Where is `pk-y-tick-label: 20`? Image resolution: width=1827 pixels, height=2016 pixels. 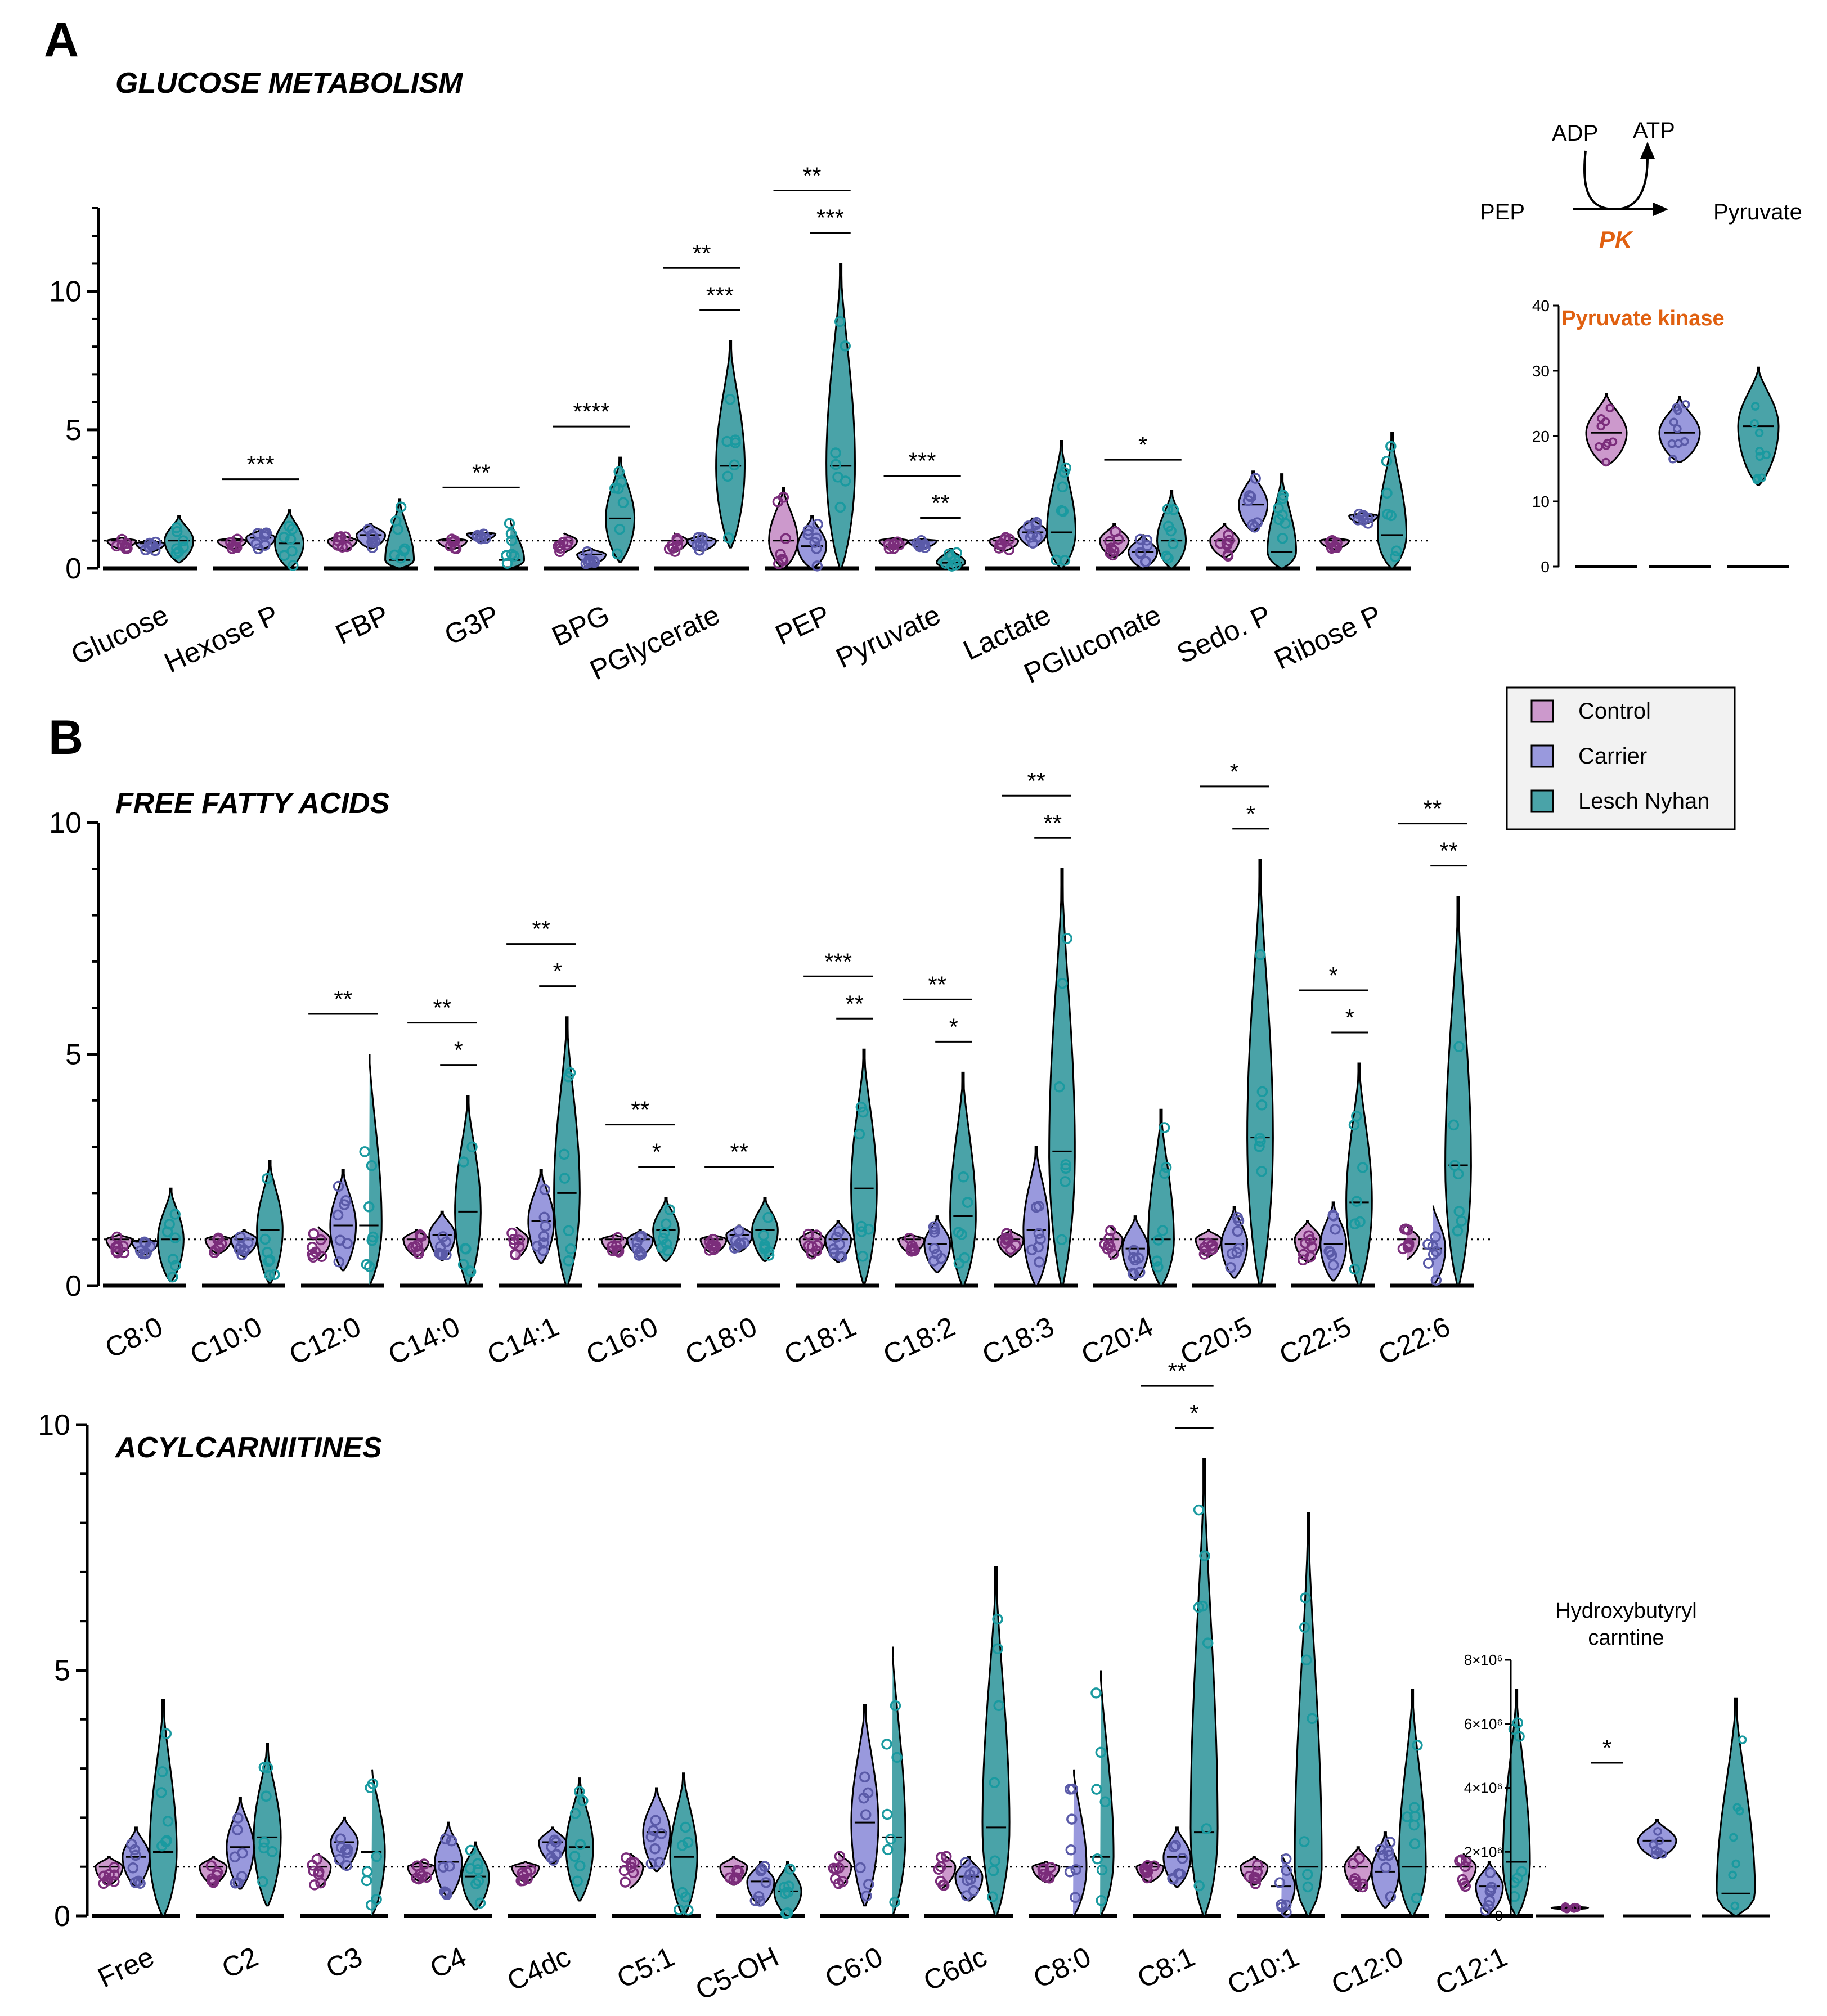
pk-y-tick-label: 20 is located at coordinates (1541, 436).